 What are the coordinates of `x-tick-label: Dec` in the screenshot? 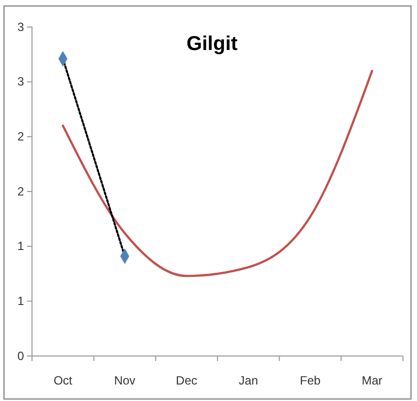 It's located at (187, 381).